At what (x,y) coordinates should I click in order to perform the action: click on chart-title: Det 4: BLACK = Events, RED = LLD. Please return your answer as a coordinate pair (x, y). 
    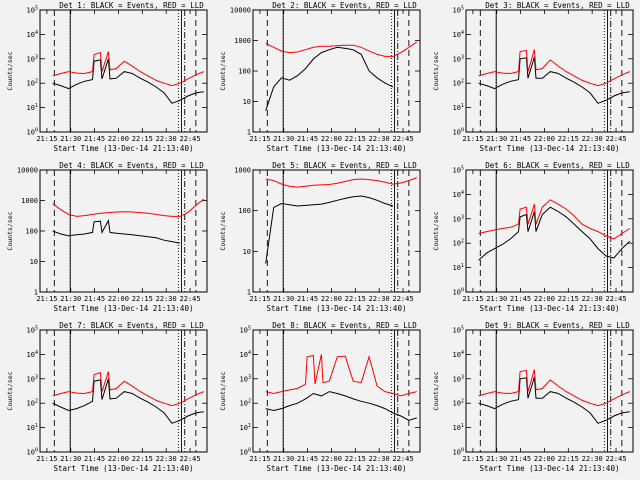
    Looking at the image, I should click on (131, 165).